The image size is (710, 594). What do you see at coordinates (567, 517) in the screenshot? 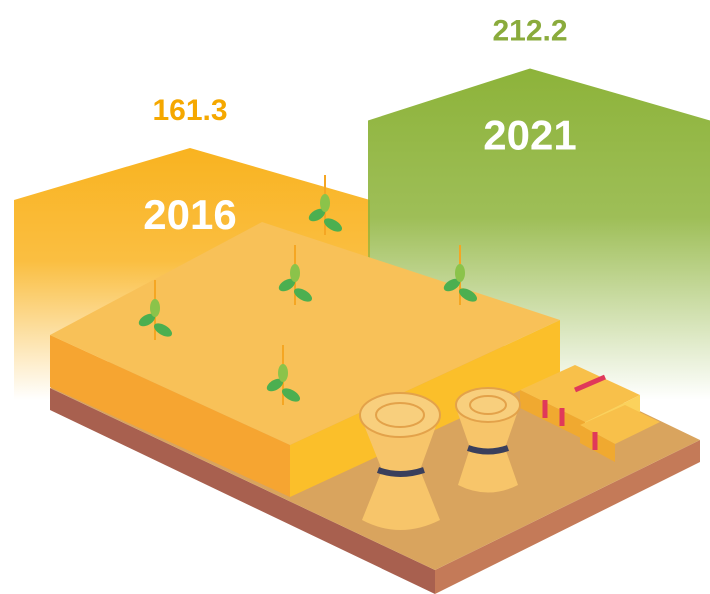
I see `ground-side-right` at bounding box center [567, 517].